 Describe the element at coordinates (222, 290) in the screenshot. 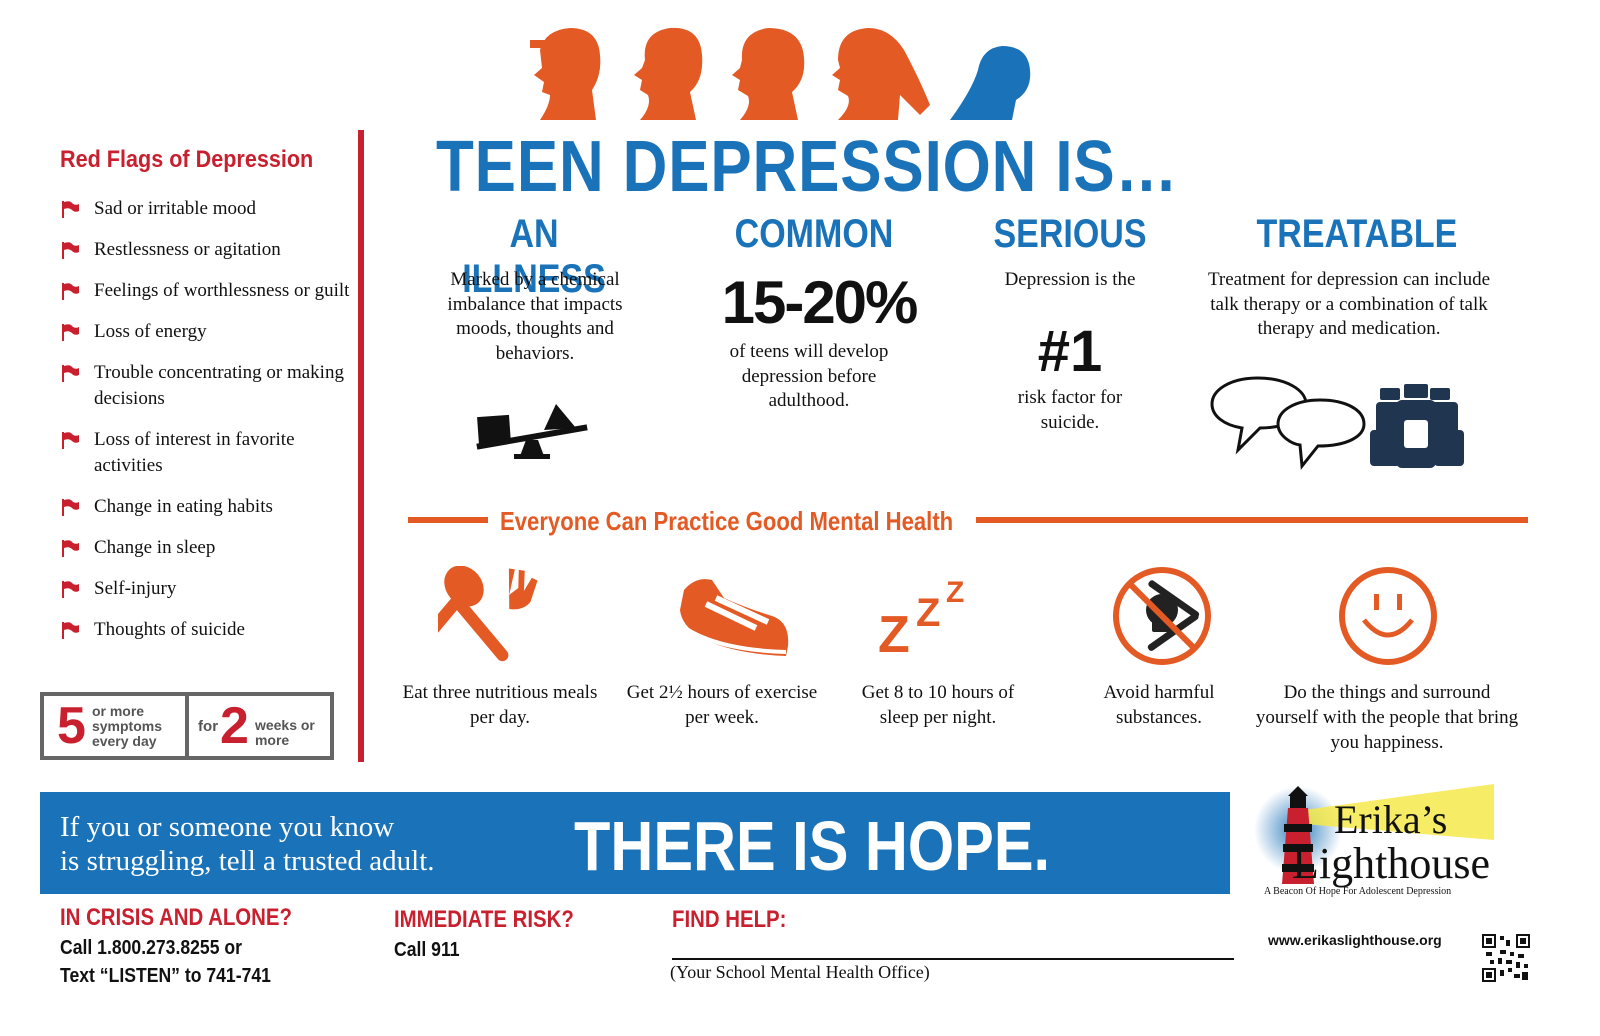

I see `red-flag-text: Feelings of worthlessness or guilt` at that location.